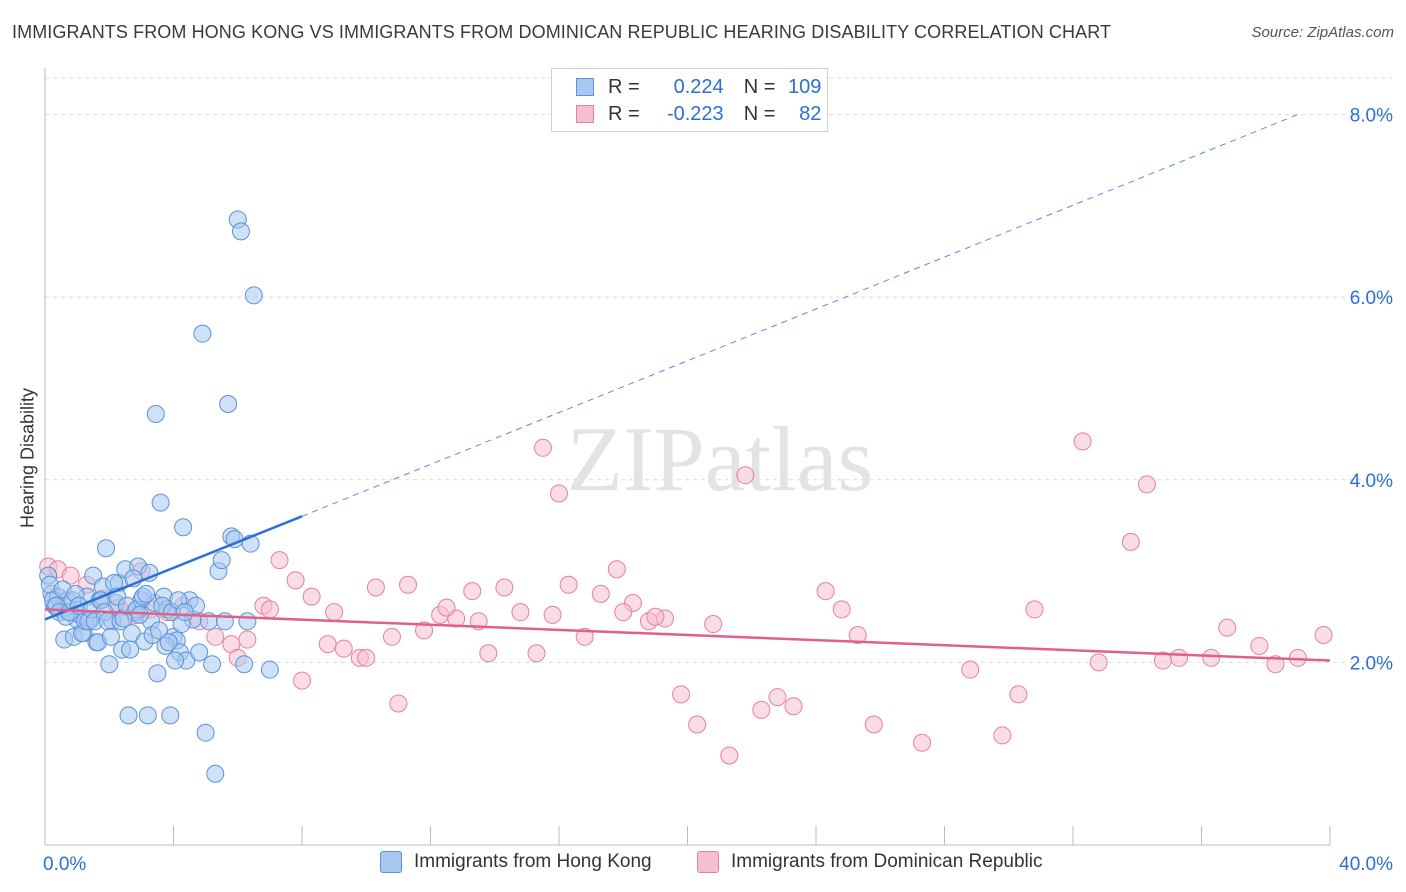  I want to click on x-tick-label-max: 40.0%, so click(1366, 864).